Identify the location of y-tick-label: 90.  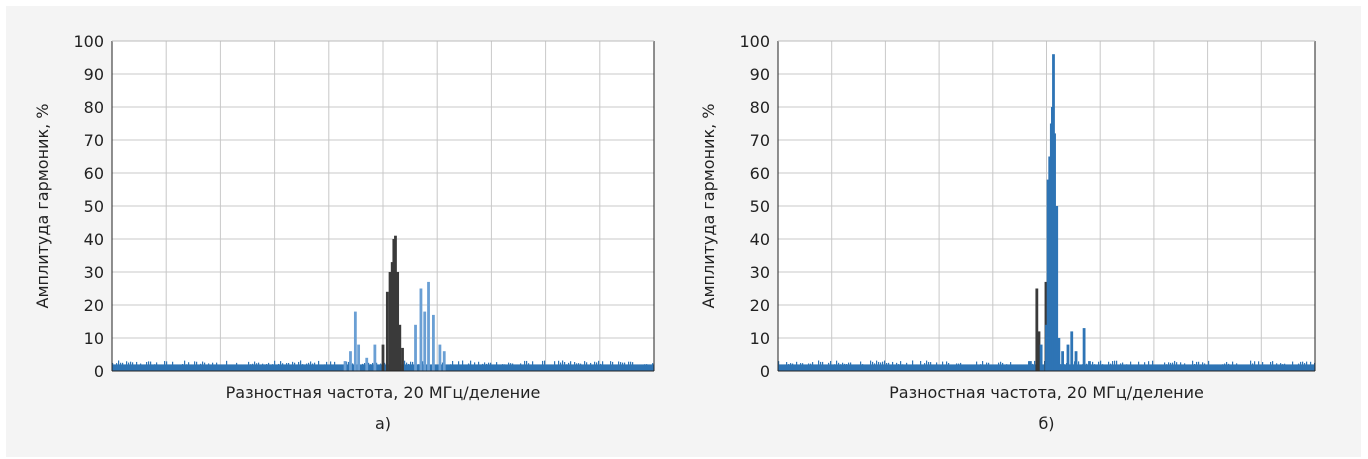
(94, 74).